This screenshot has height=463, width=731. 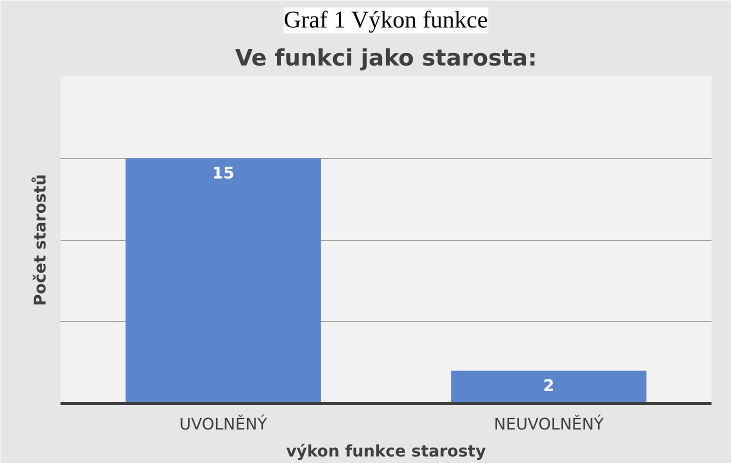 What do you see at coordinates (223, 424) in the screenshot?
I see `x-tick-label: UVOLNĚNÝ` at bounding box center [223, 424].